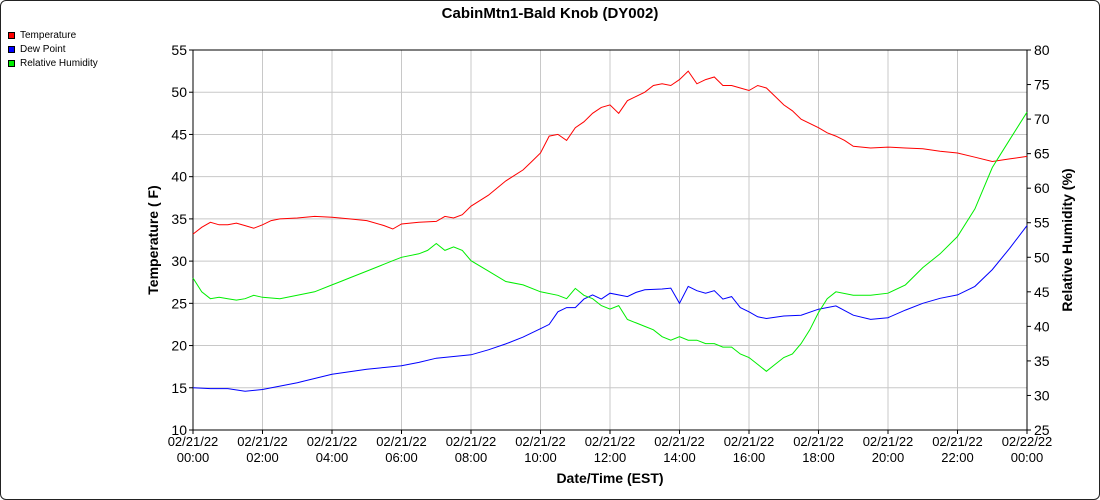  Describe the element at coordinates (179, 388) in the screenshot. I see `y-tick-label-left: 15` at that location.